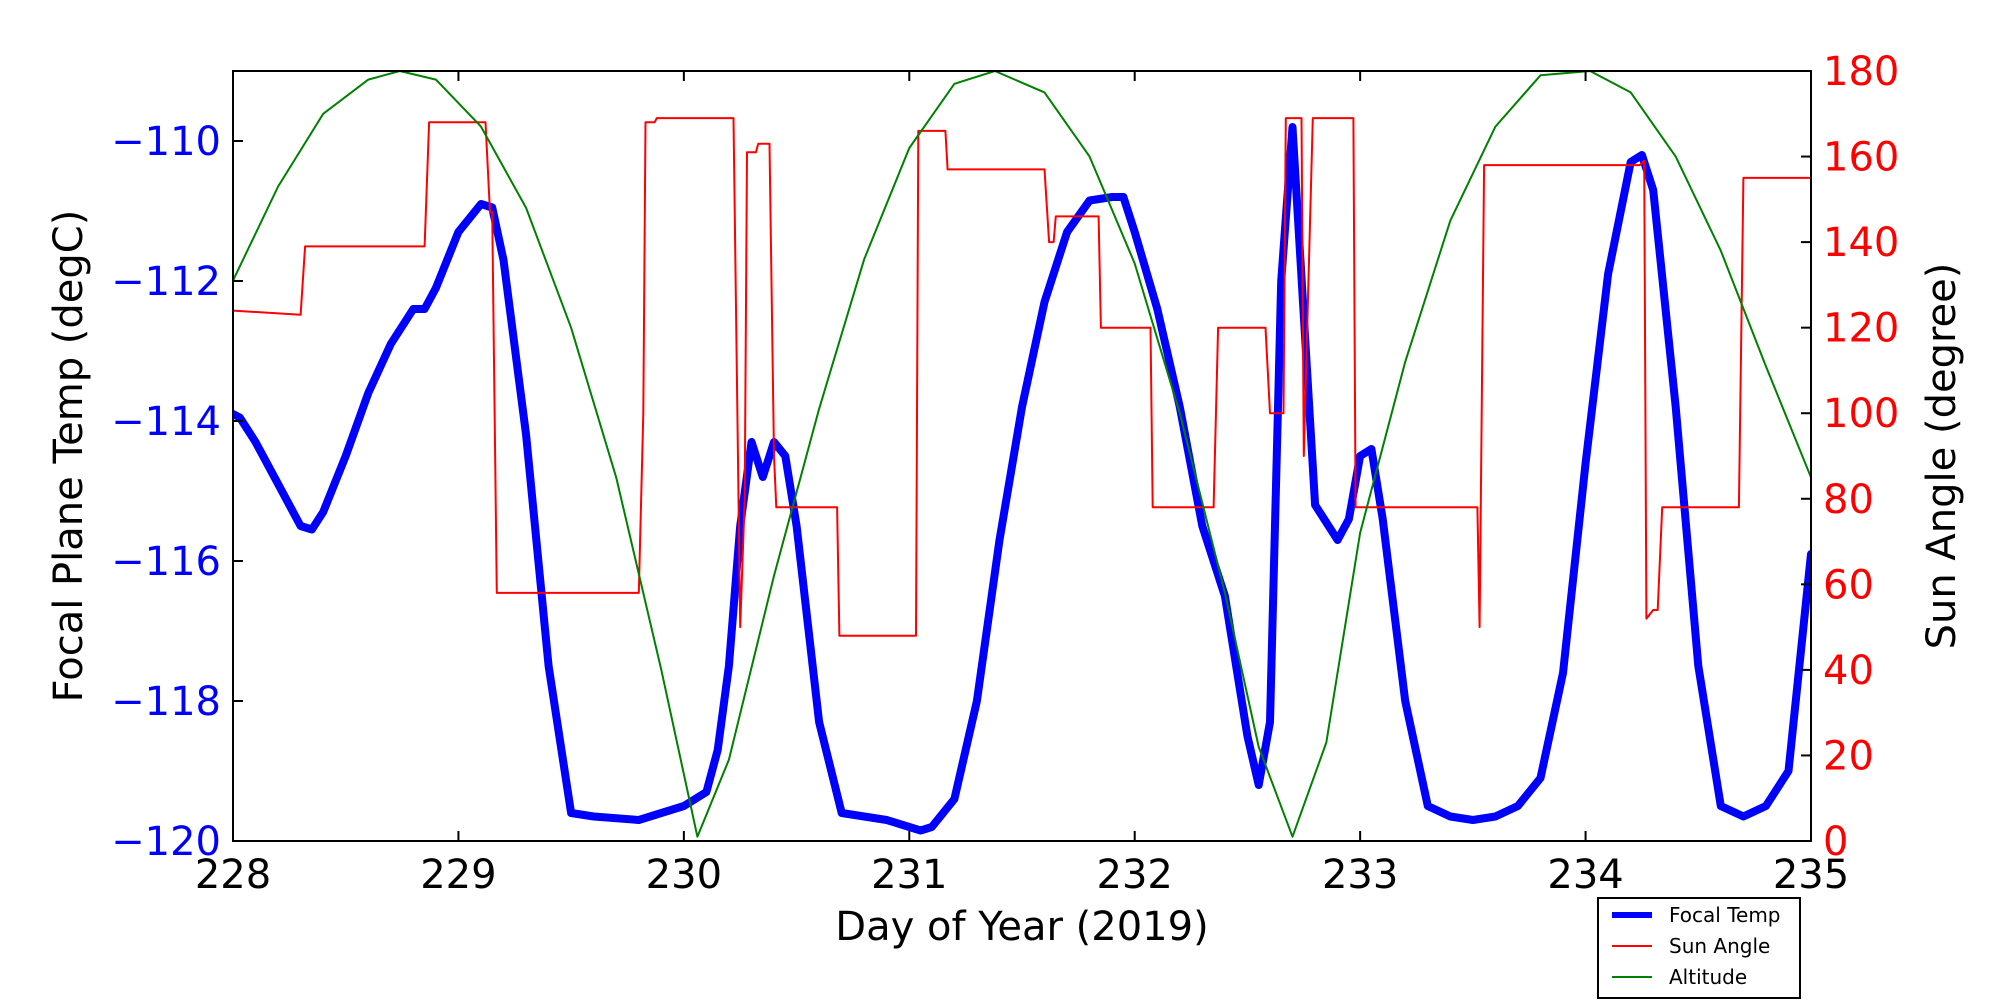 The width and height of the screenshot is (2000, 1000). I want to click on x-axis-label: Day of Year (2019), so click(1021, 927).